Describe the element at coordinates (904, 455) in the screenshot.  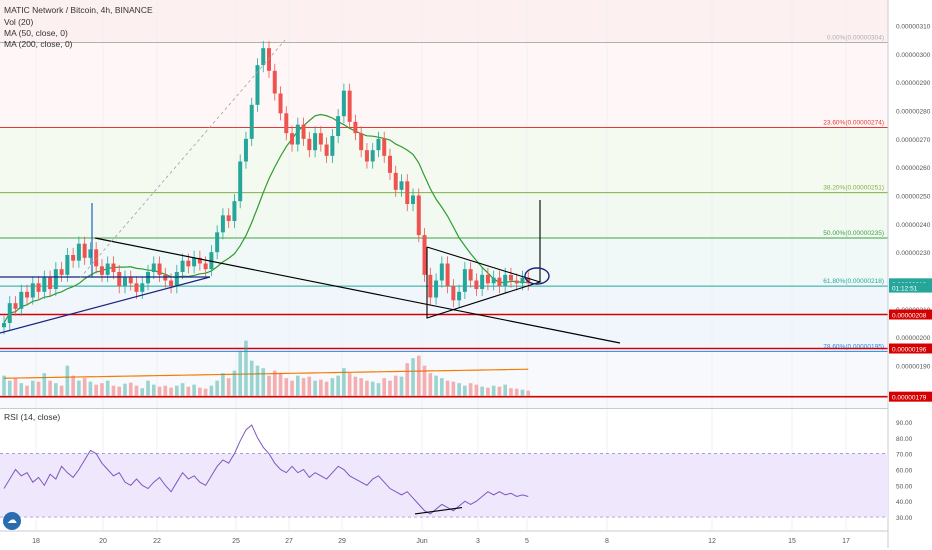
I see `rsi-tick-label: 70.00` at that location.